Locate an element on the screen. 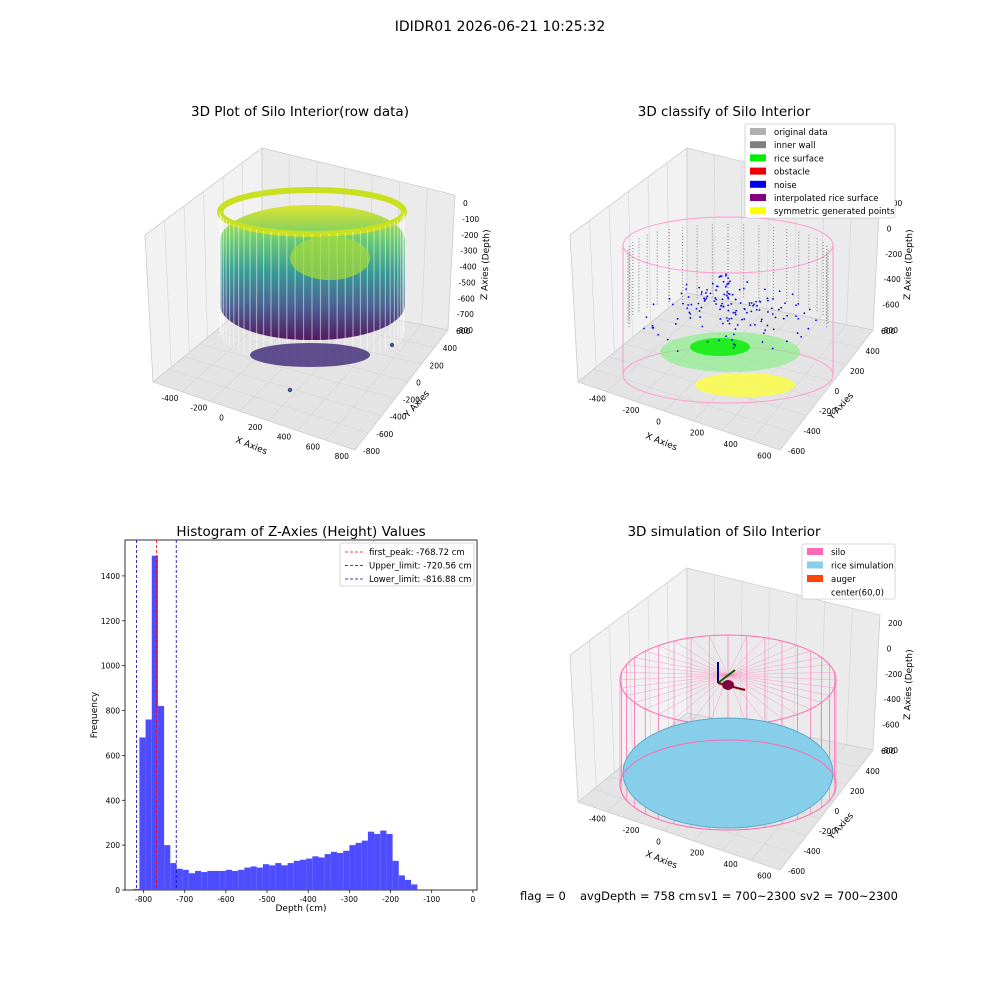 This screenshot has height=1000, width=1000. x-tick-label: 200 is located at coordinates (255, 427).